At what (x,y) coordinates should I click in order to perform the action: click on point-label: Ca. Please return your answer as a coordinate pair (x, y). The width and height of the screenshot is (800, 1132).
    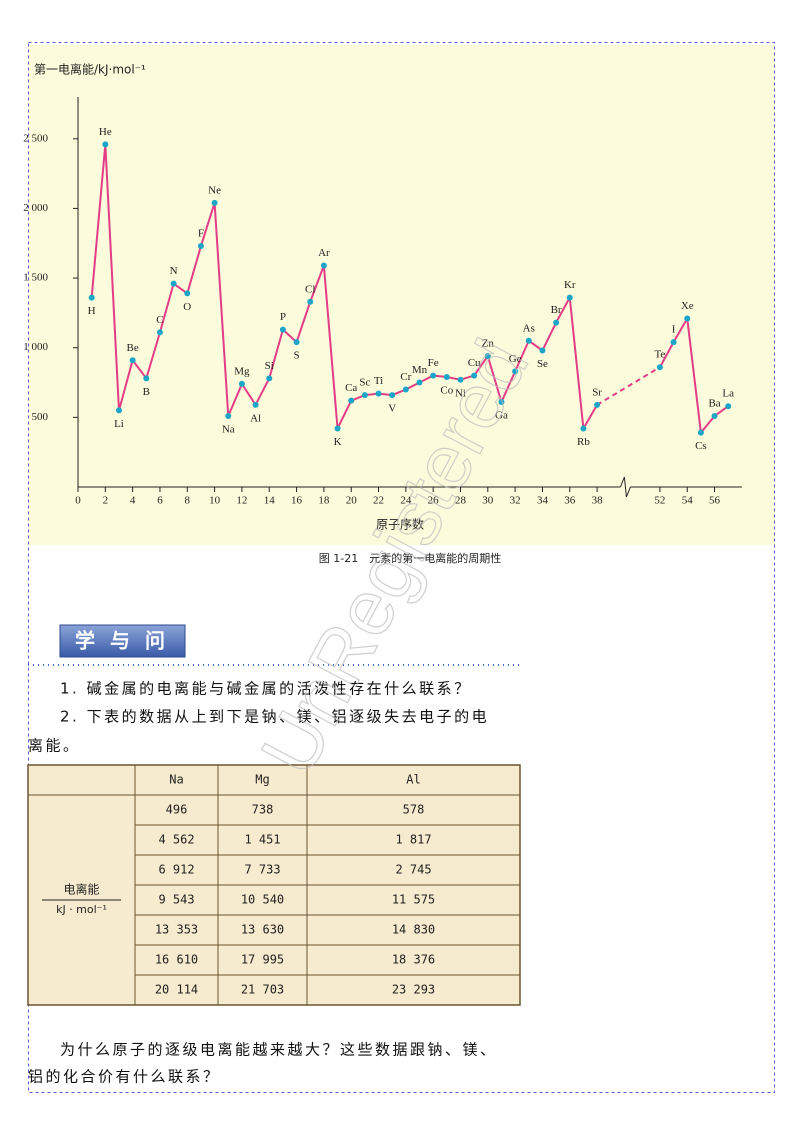
    Looking at the image, I should click on (351, 388).